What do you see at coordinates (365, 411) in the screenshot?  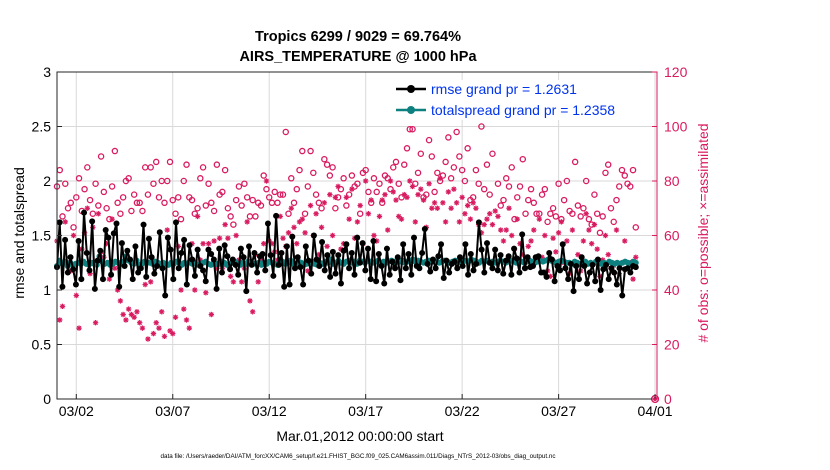 I see `x-tick-label: 03/17` at bounding box center [365, 411].